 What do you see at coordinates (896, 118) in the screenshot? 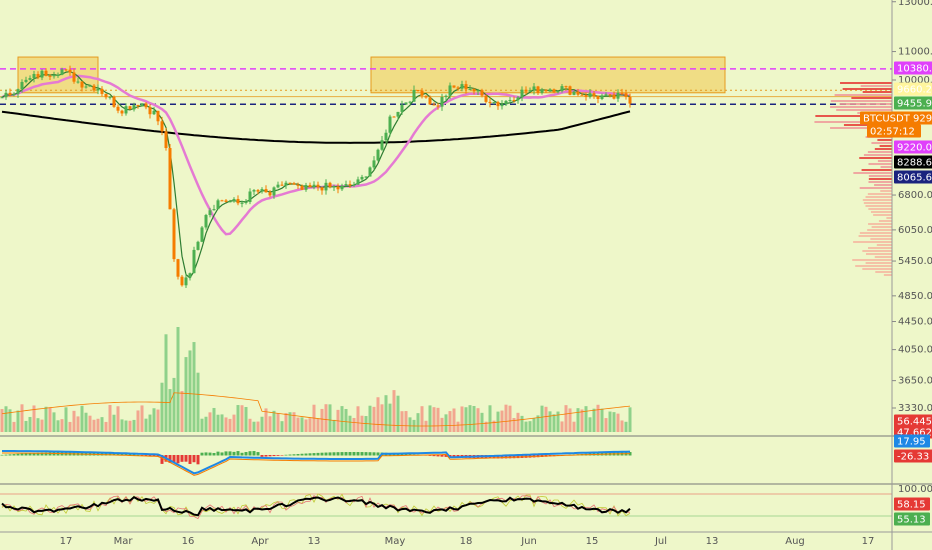
I see `badge-symbol-price` at bounding box center [896, 118].